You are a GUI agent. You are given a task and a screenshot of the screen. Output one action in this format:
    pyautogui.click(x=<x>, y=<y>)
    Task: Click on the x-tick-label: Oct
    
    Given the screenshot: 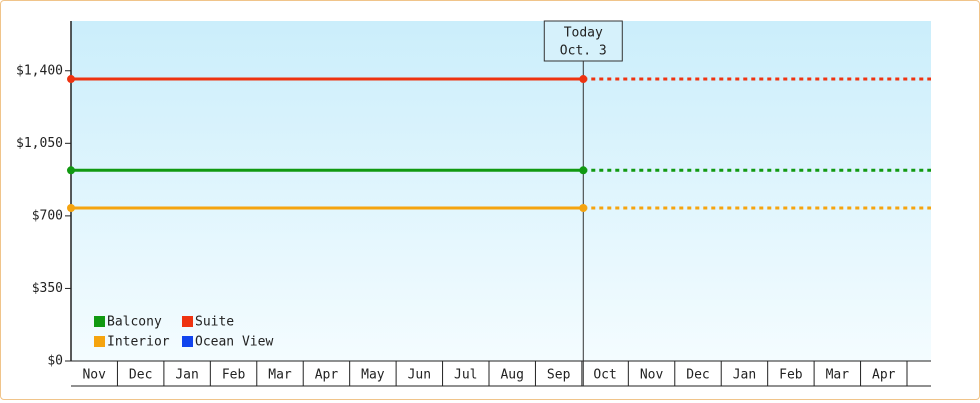 What is the action you would take?
    pyautogui.click(x=604, y=375)
    